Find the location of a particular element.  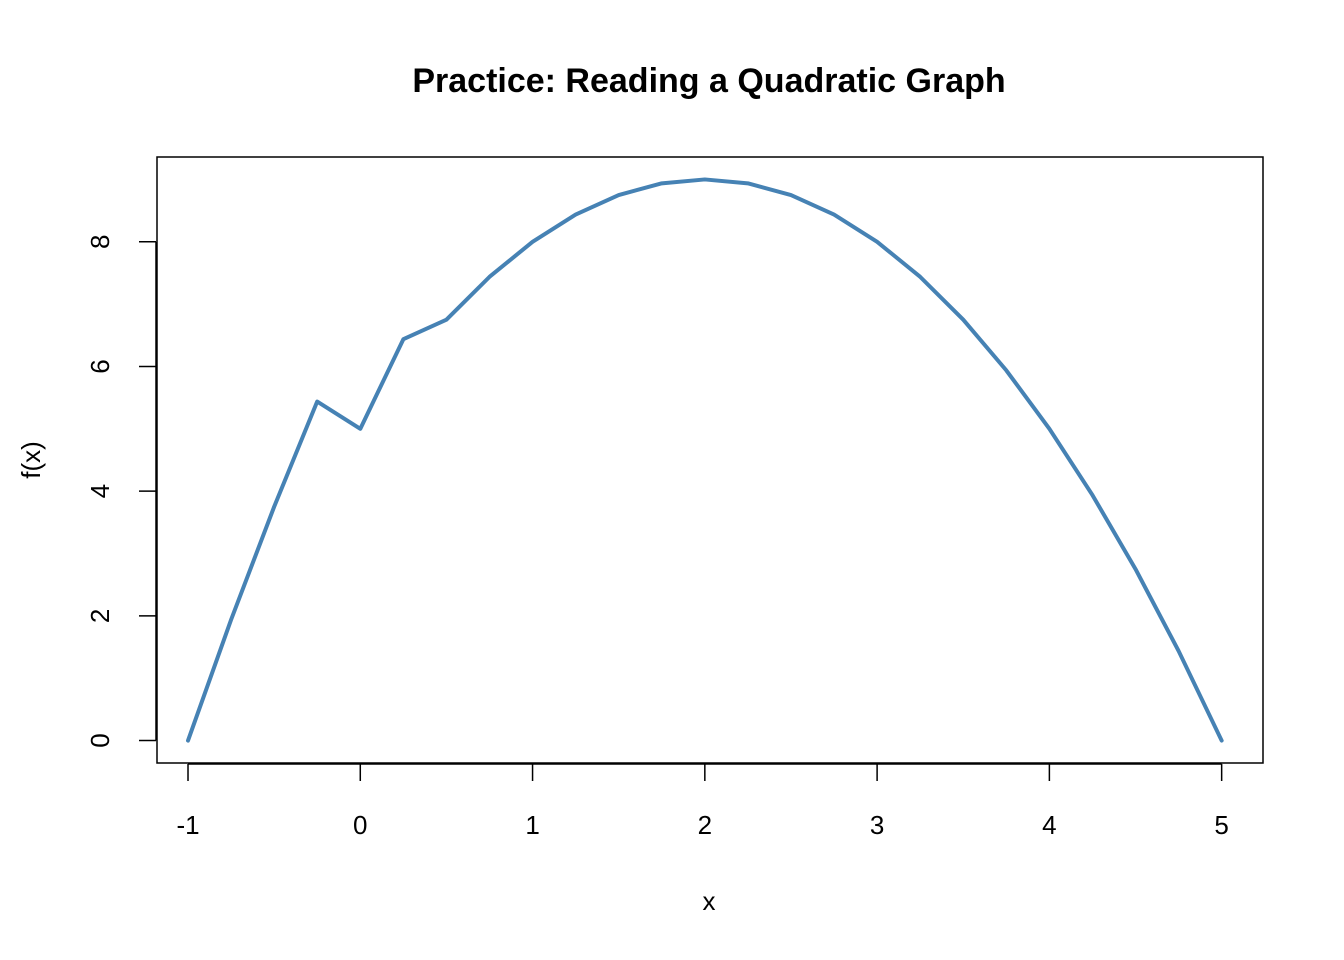

y-tick-label: 2 is located at coordinates (100, 616).